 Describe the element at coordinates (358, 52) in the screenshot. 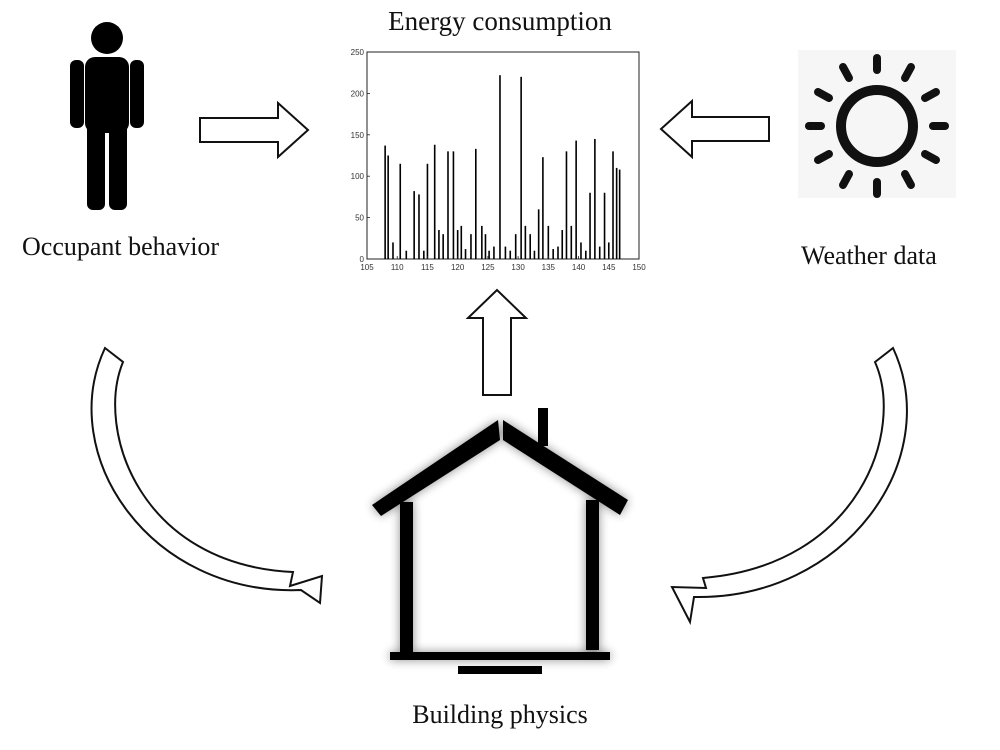

I see `y-tick-label: 250` at that location.